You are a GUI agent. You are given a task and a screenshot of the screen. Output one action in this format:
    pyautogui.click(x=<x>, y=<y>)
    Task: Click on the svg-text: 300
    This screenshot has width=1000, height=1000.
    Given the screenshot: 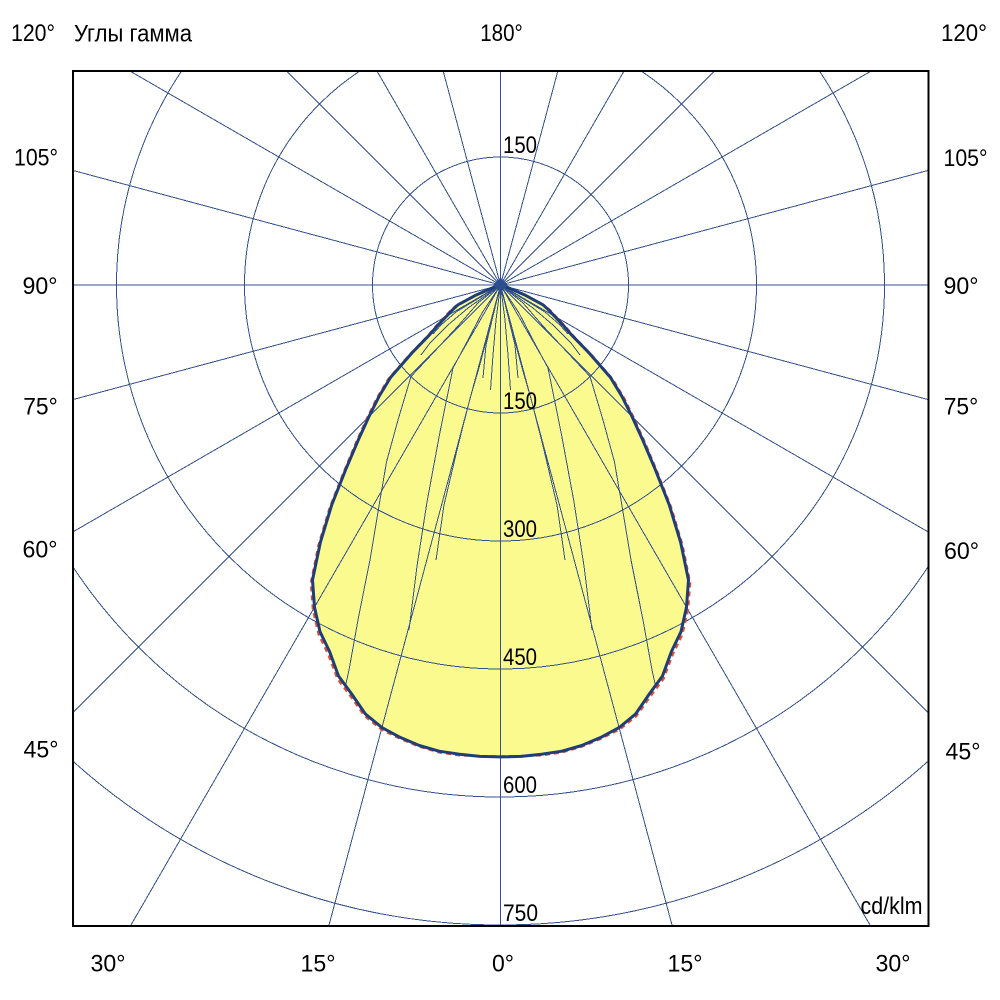 What is the action you would take?
    pyautogui.click(x=520, y=529)
    